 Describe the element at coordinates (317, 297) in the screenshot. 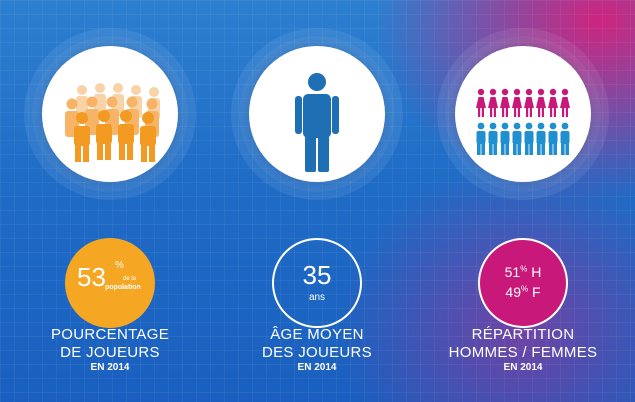

I see `age-unit: ans` at that location.